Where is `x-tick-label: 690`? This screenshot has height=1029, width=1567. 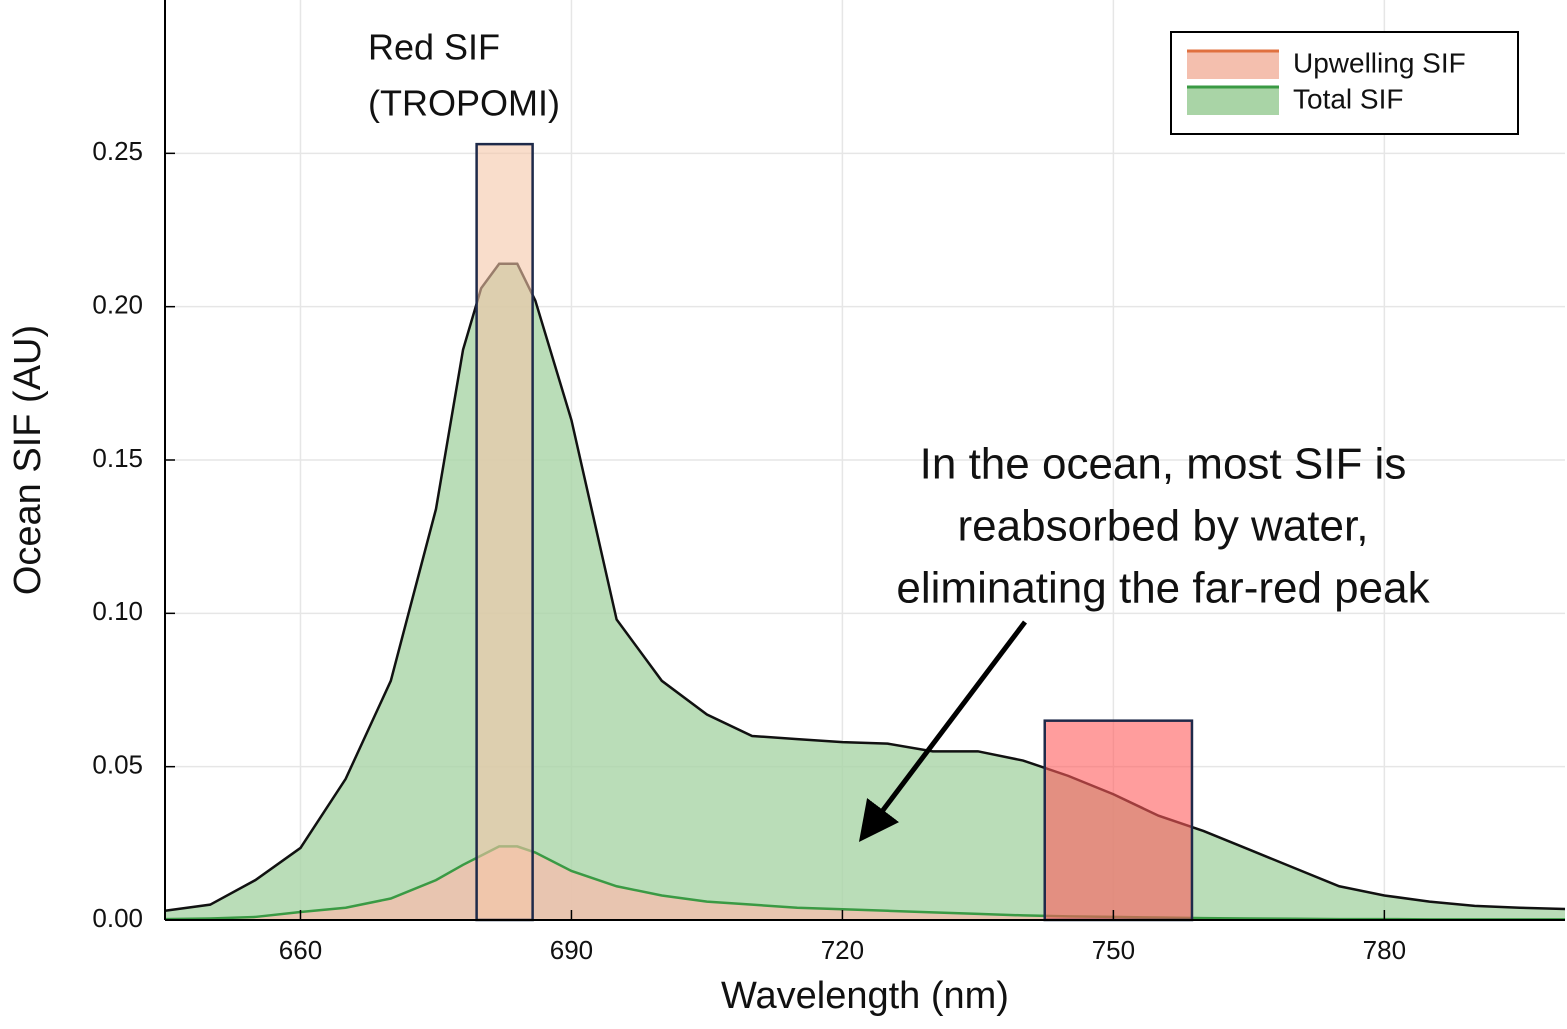
x-tick-label: 690 is located at coordinates (571, 950).